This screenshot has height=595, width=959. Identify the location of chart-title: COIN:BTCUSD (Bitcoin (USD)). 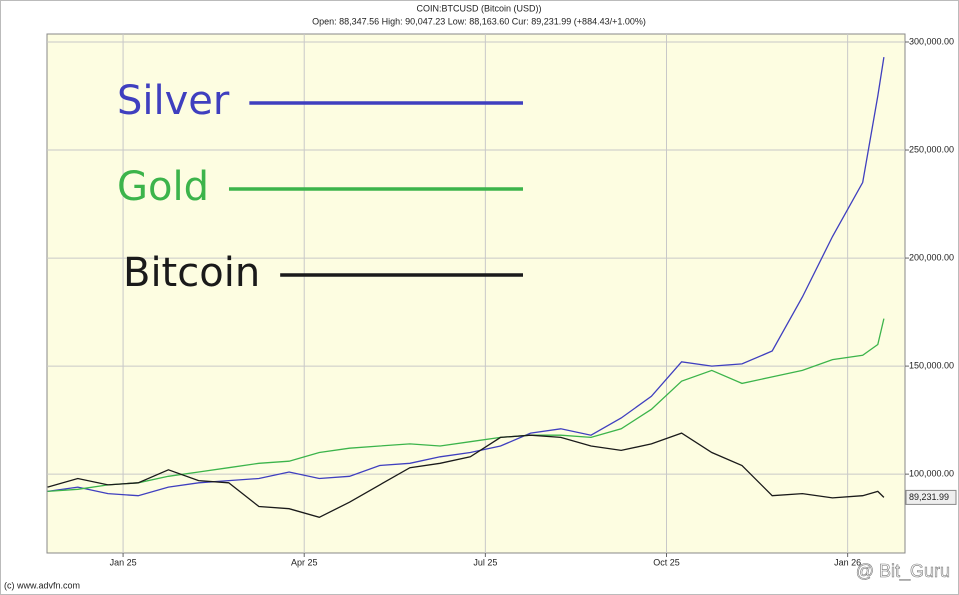
(478, 8).